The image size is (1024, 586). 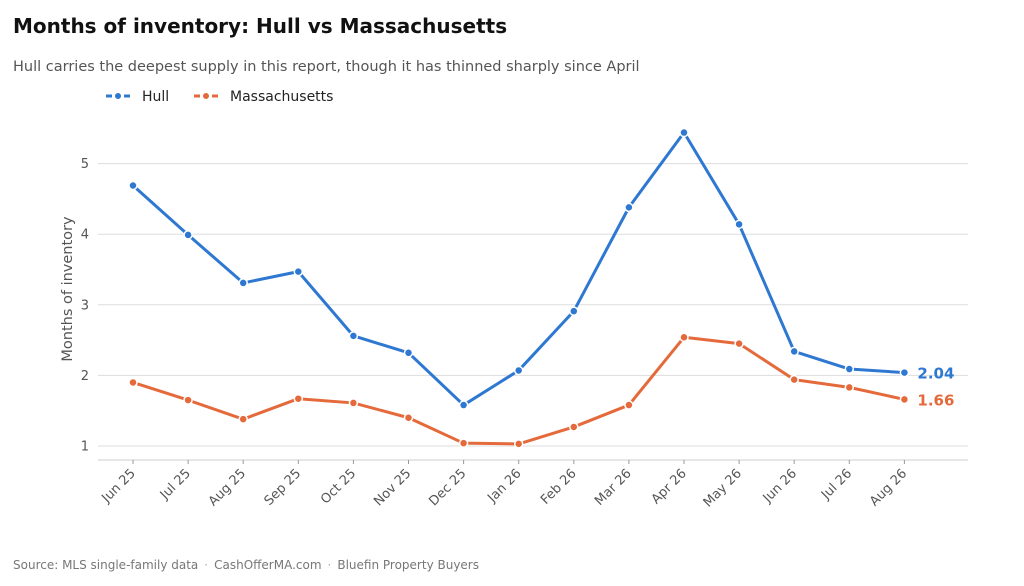 I want to click on y-tick-label: 5, so click(x=85, y=164).